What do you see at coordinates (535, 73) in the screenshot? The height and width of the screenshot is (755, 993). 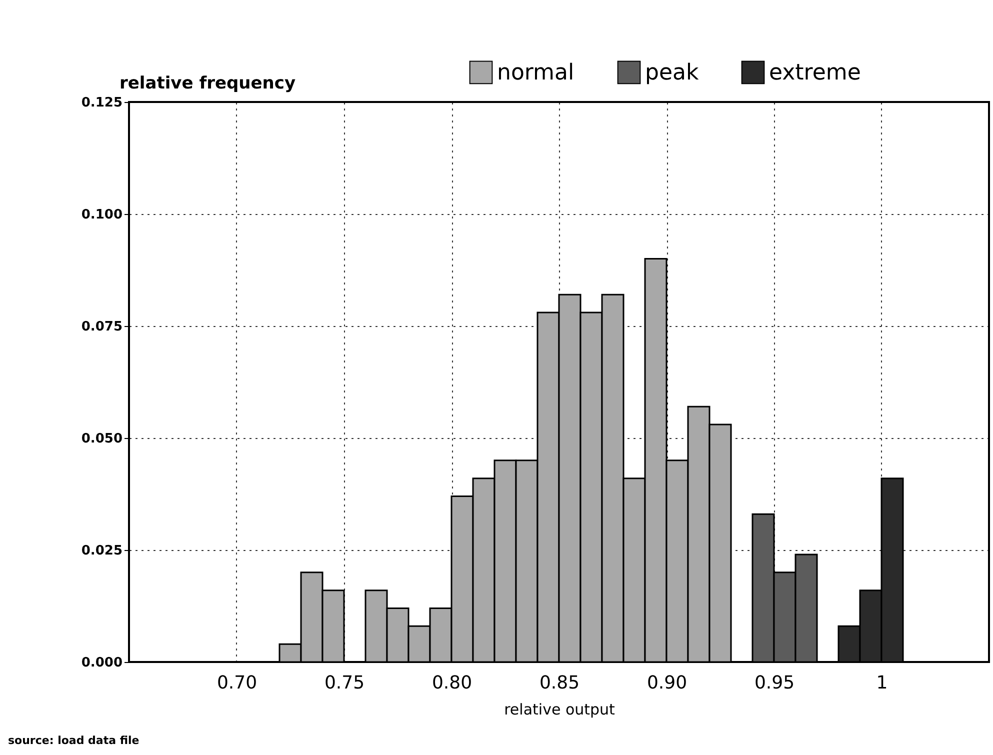 I see `legend-label: normal` at bounding box center [535, 73].